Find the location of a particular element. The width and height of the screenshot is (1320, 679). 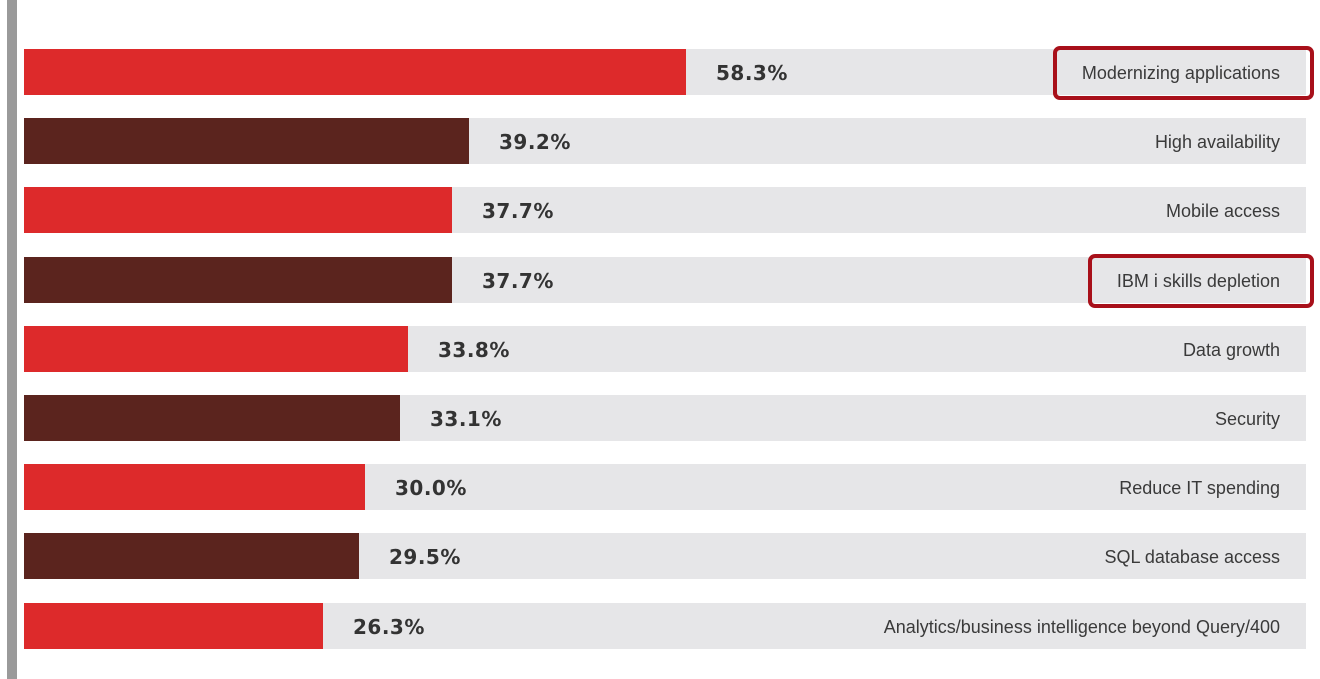

value-label: 58.3% is located at coordinates (752, 73).